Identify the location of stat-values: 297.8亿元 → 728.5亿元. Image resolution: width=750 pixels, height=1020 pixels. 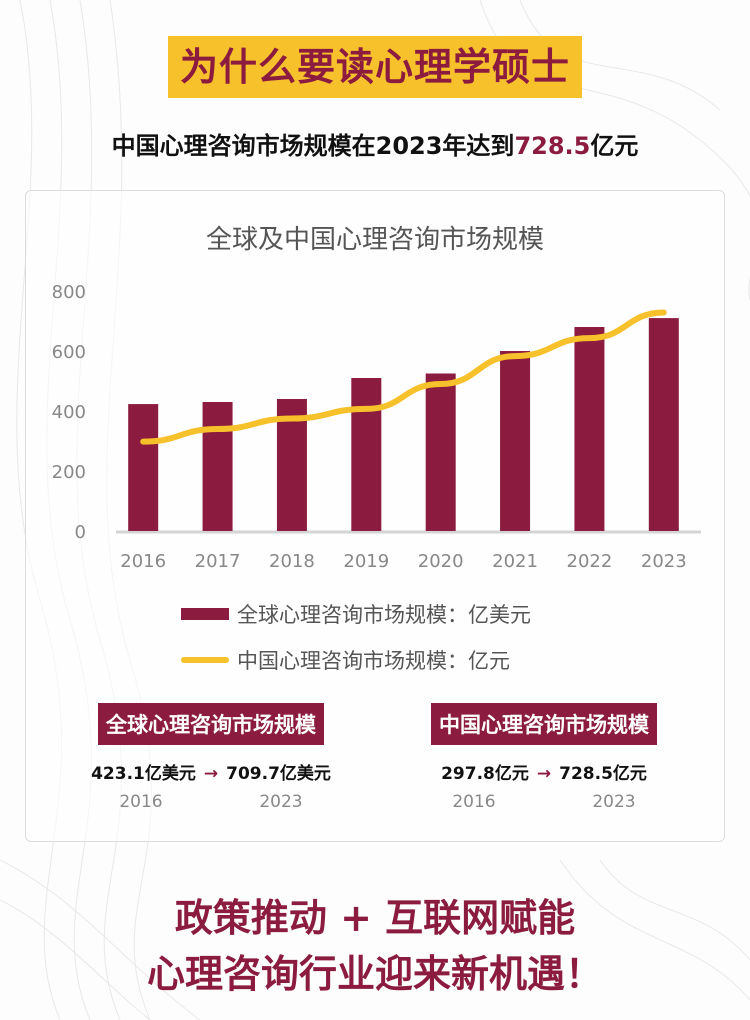
(544, 771).